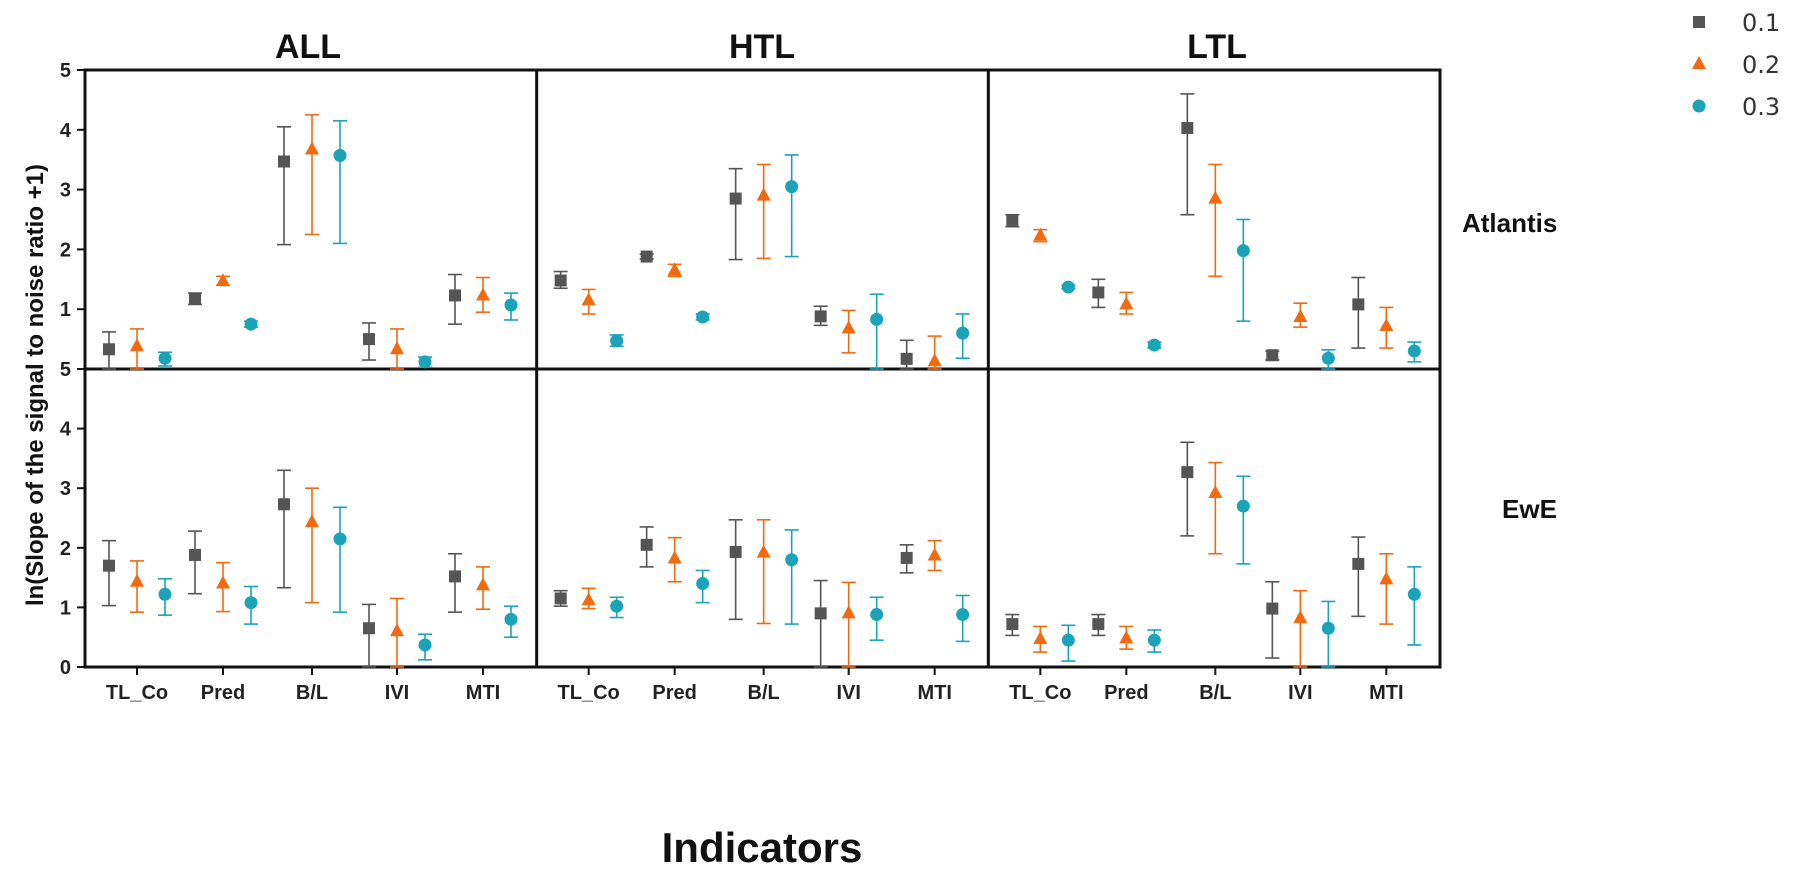 Image resolution: width=1806 pixels, height=882 pixels. I want to click on legend: 0.1 0.2 0.3, so click(1736, 65).